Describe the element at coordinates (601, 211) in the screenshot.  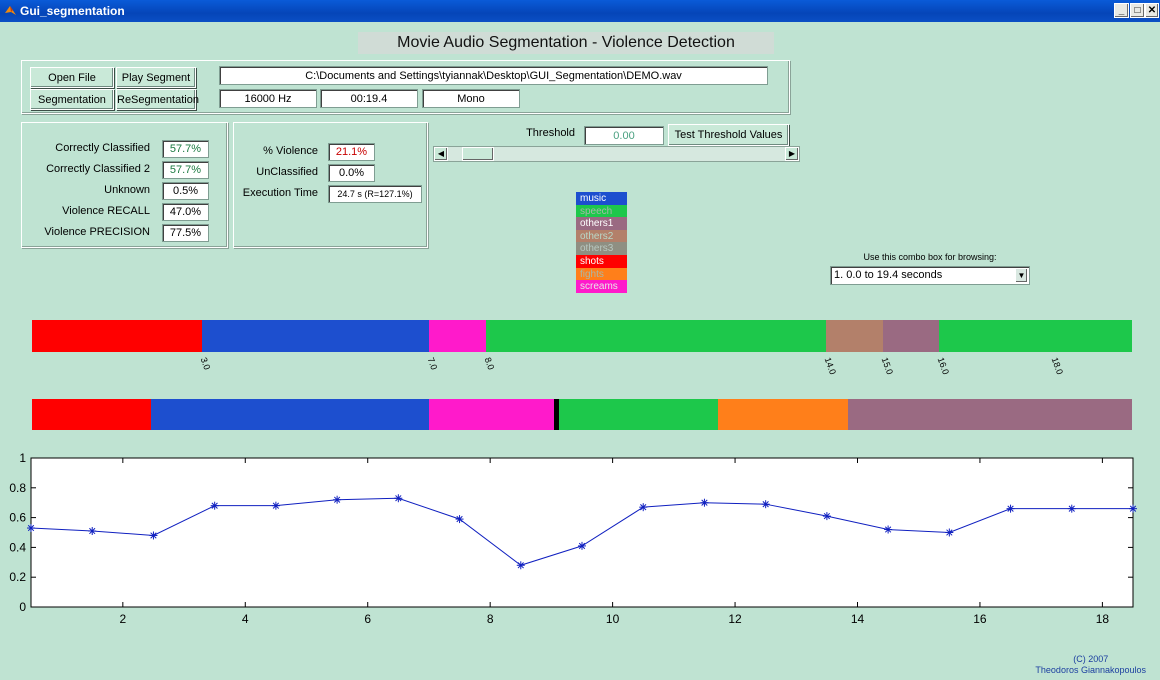
I see `legend-item-speech: speech` at that location.